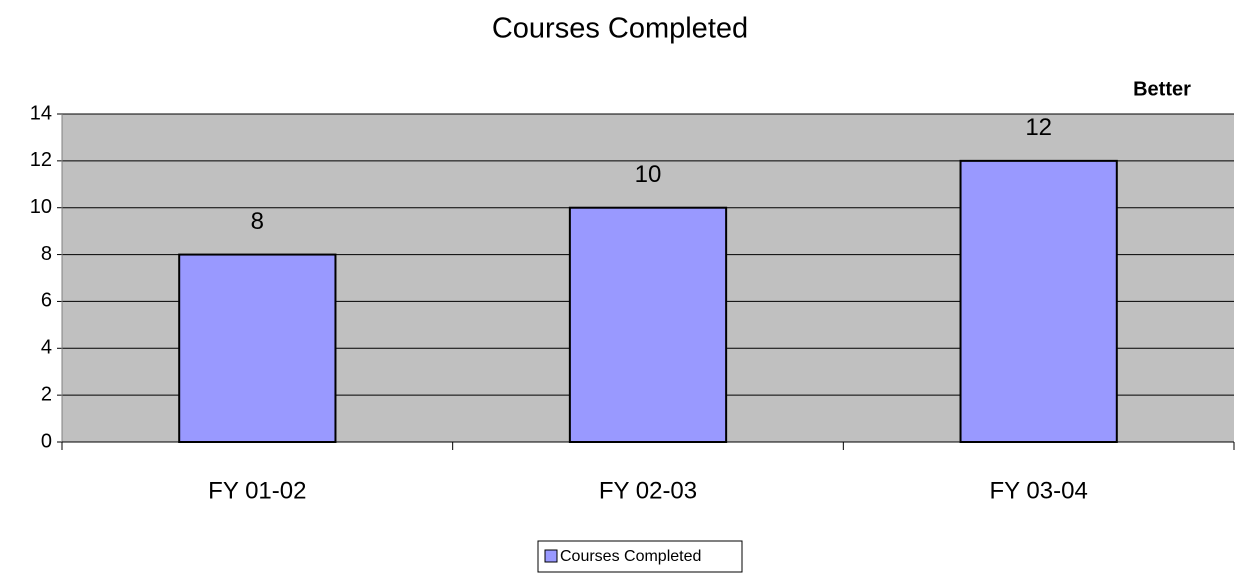 The width and height of the screenshot is (1236, 574). I want to click on data-label: 12, so click(1038, 127).